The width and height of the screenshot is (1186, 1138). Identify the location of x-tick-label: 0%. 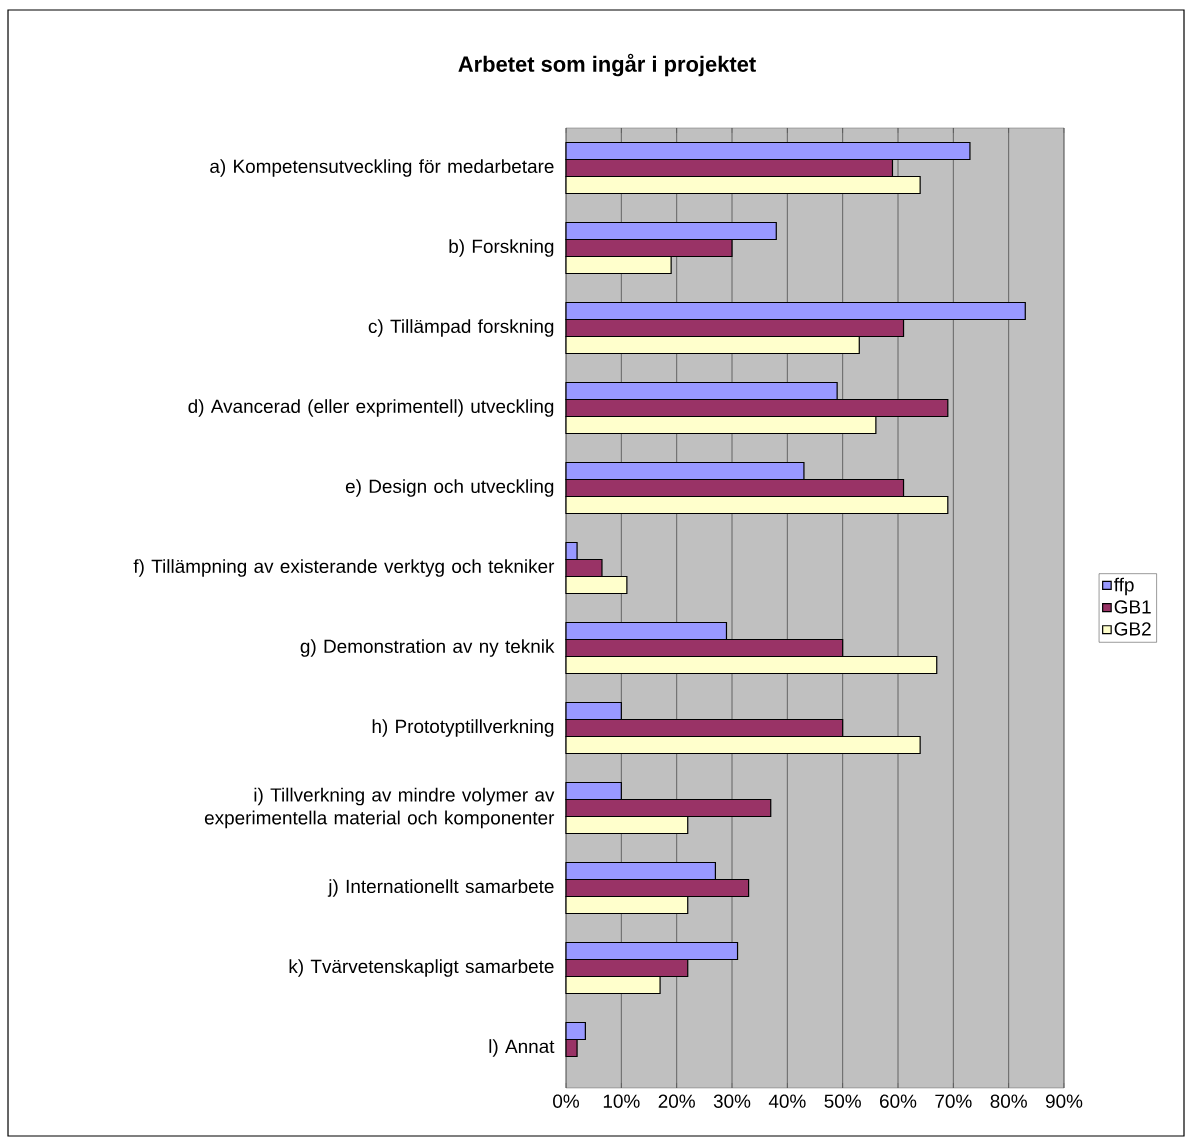
(566, 1101).